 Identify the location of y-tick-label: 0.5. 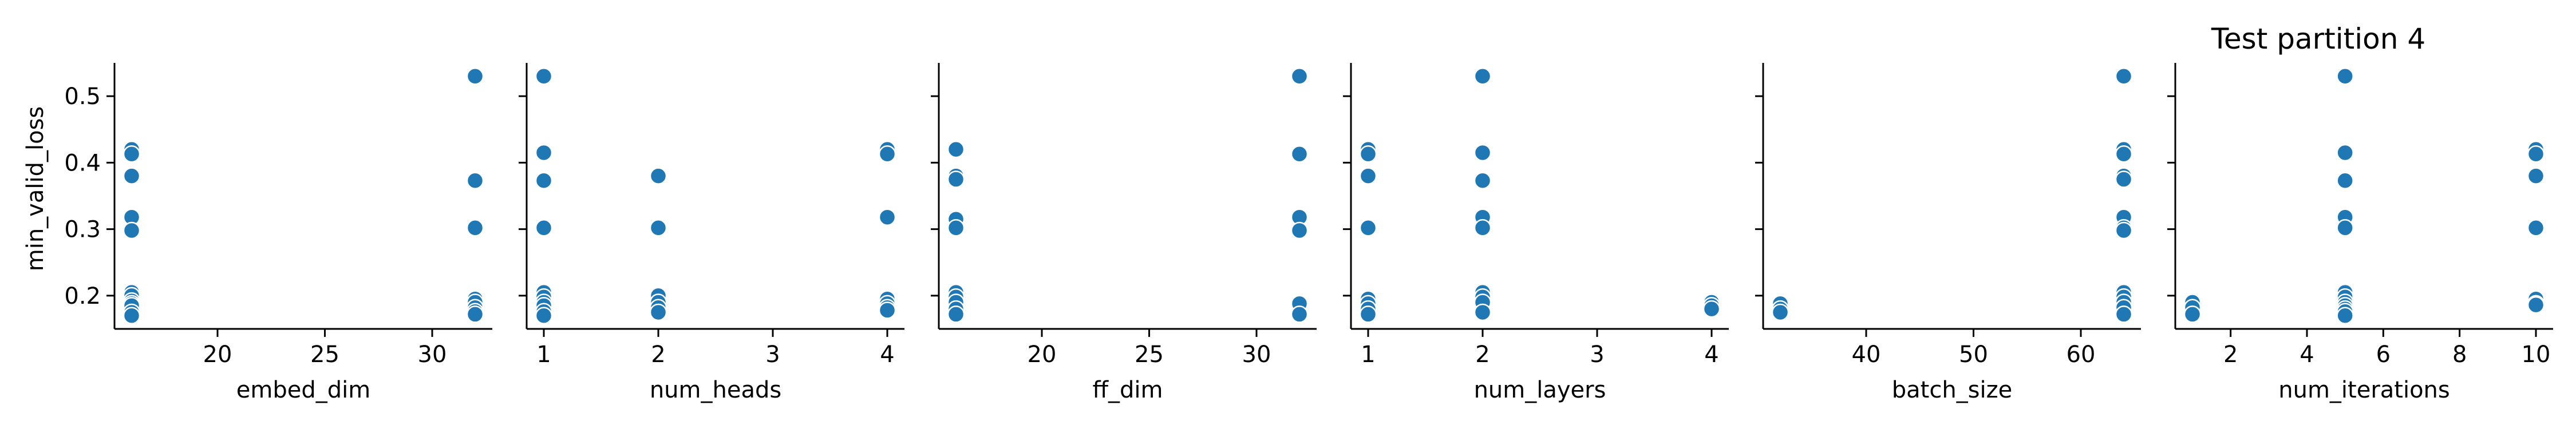
(82, 97).